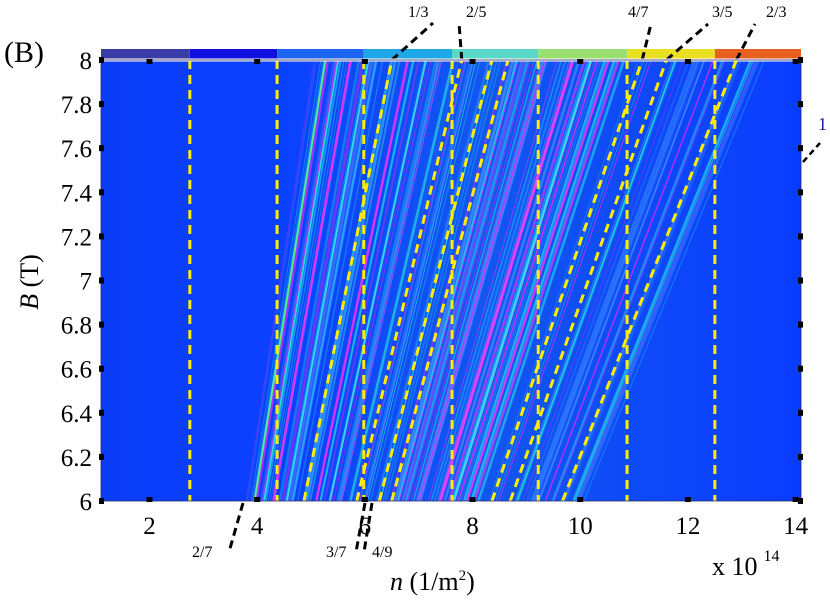 The height and width of the screenshot is (600, 830). I want to click on y-tick-label: 7.2, so click(76, 237).